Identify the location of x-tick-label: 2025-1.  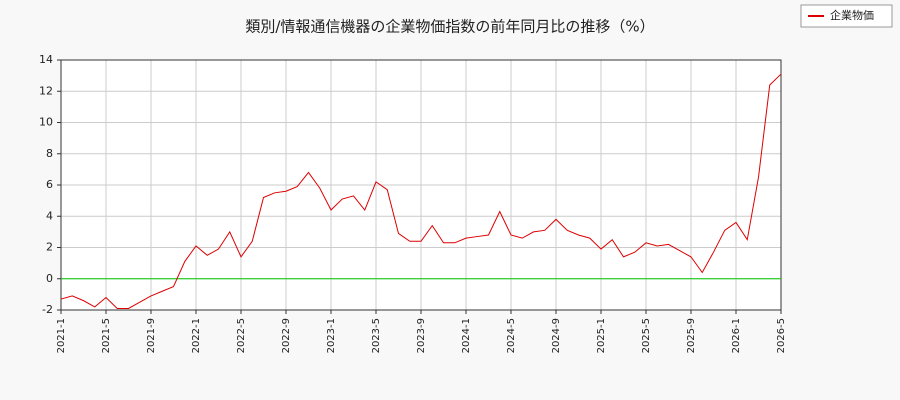
(601, 335).